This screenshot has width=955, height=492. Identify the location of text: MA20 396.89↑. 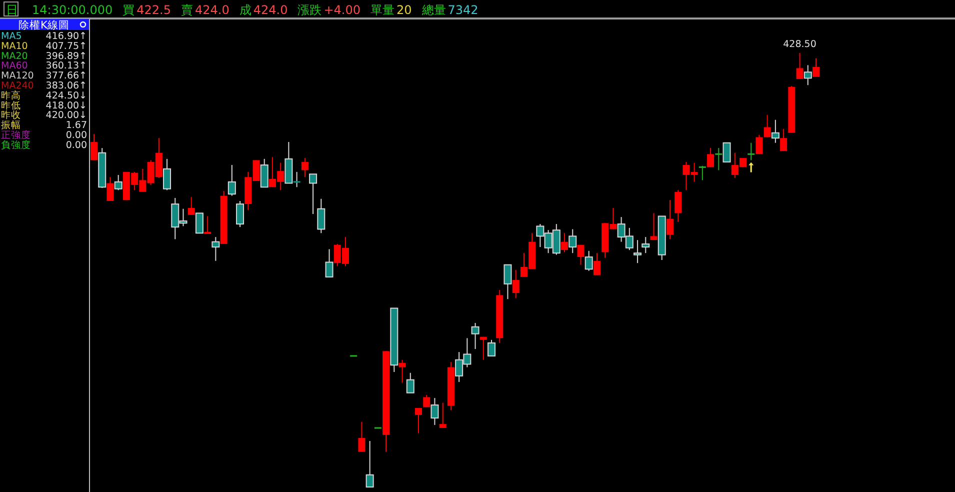
(44, 56).